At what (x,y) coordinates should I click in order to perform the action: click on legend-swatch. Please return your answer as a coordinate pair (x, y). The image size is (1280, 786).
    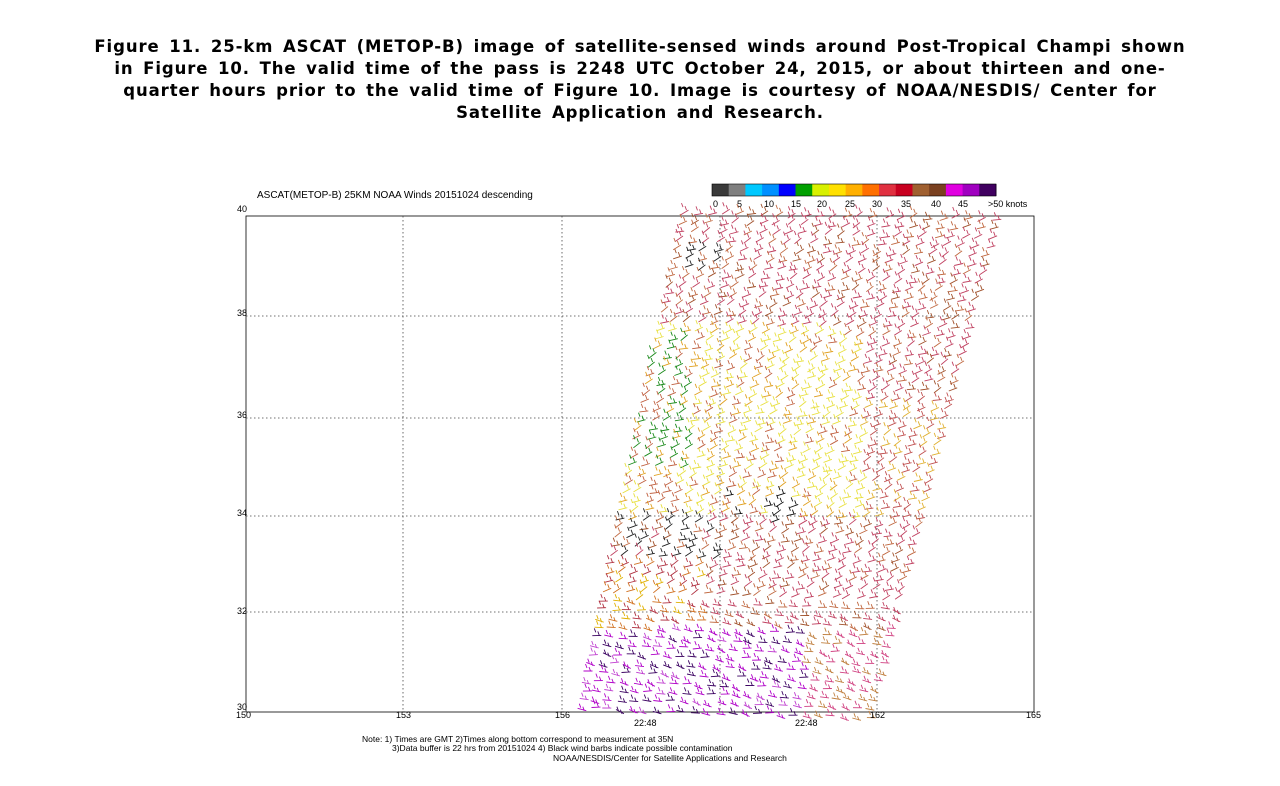
    Looking at the image, I should click on (871, 190).